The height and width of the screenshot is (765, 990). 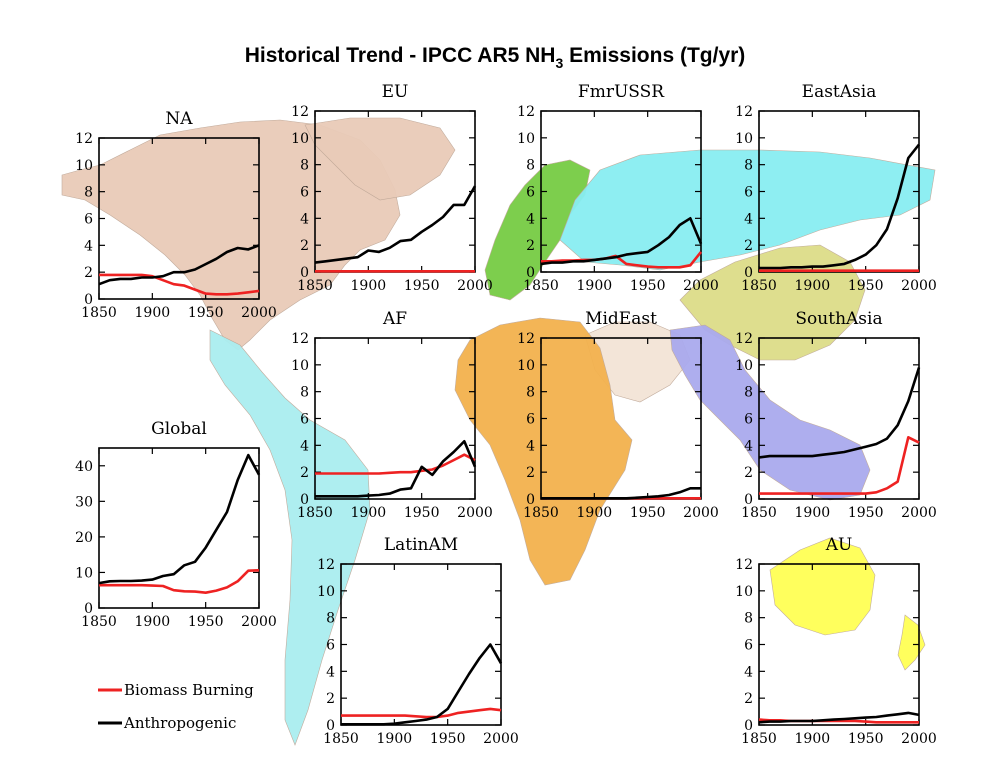 I want to click on australia-region, so click(x=822, y=586).